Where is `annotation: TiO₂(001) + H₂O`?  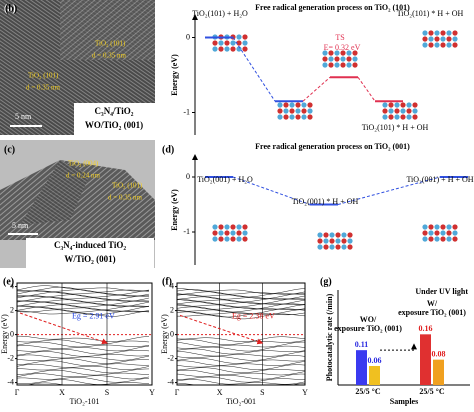 annotation: TiO₂(001) + H₂O is located at coordinates (225, 179).